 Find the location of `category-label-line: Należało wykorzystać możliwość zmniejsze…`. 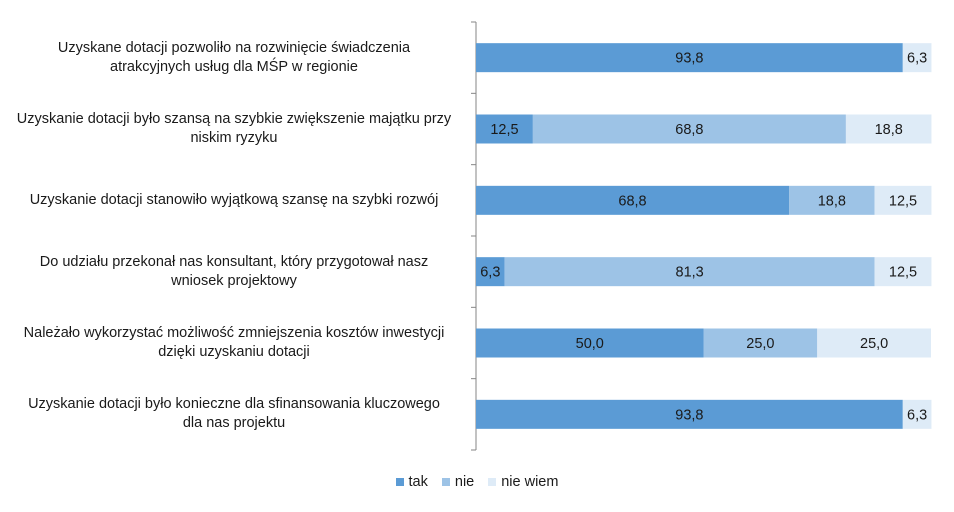

category-label-line: Należało wykorzystać możliwość zmniejsze… is located at coordinates (234, 333).